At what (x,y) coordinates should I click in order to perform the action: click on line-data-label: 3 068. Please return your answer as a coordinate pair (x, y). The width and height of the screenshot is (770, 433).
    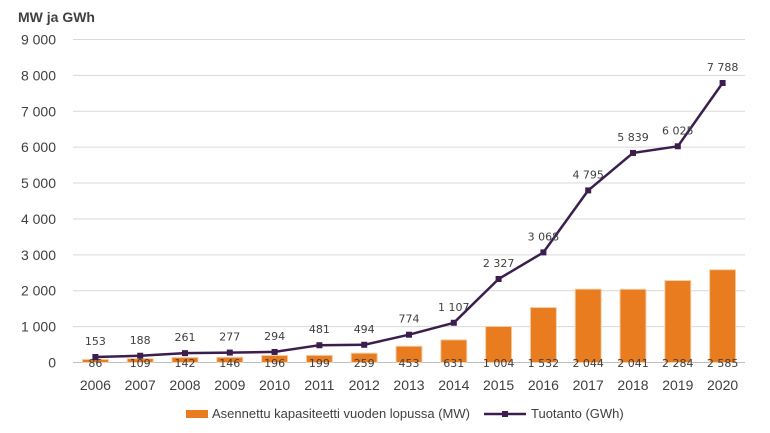
    Looking at the image, I should click on (544, 236).